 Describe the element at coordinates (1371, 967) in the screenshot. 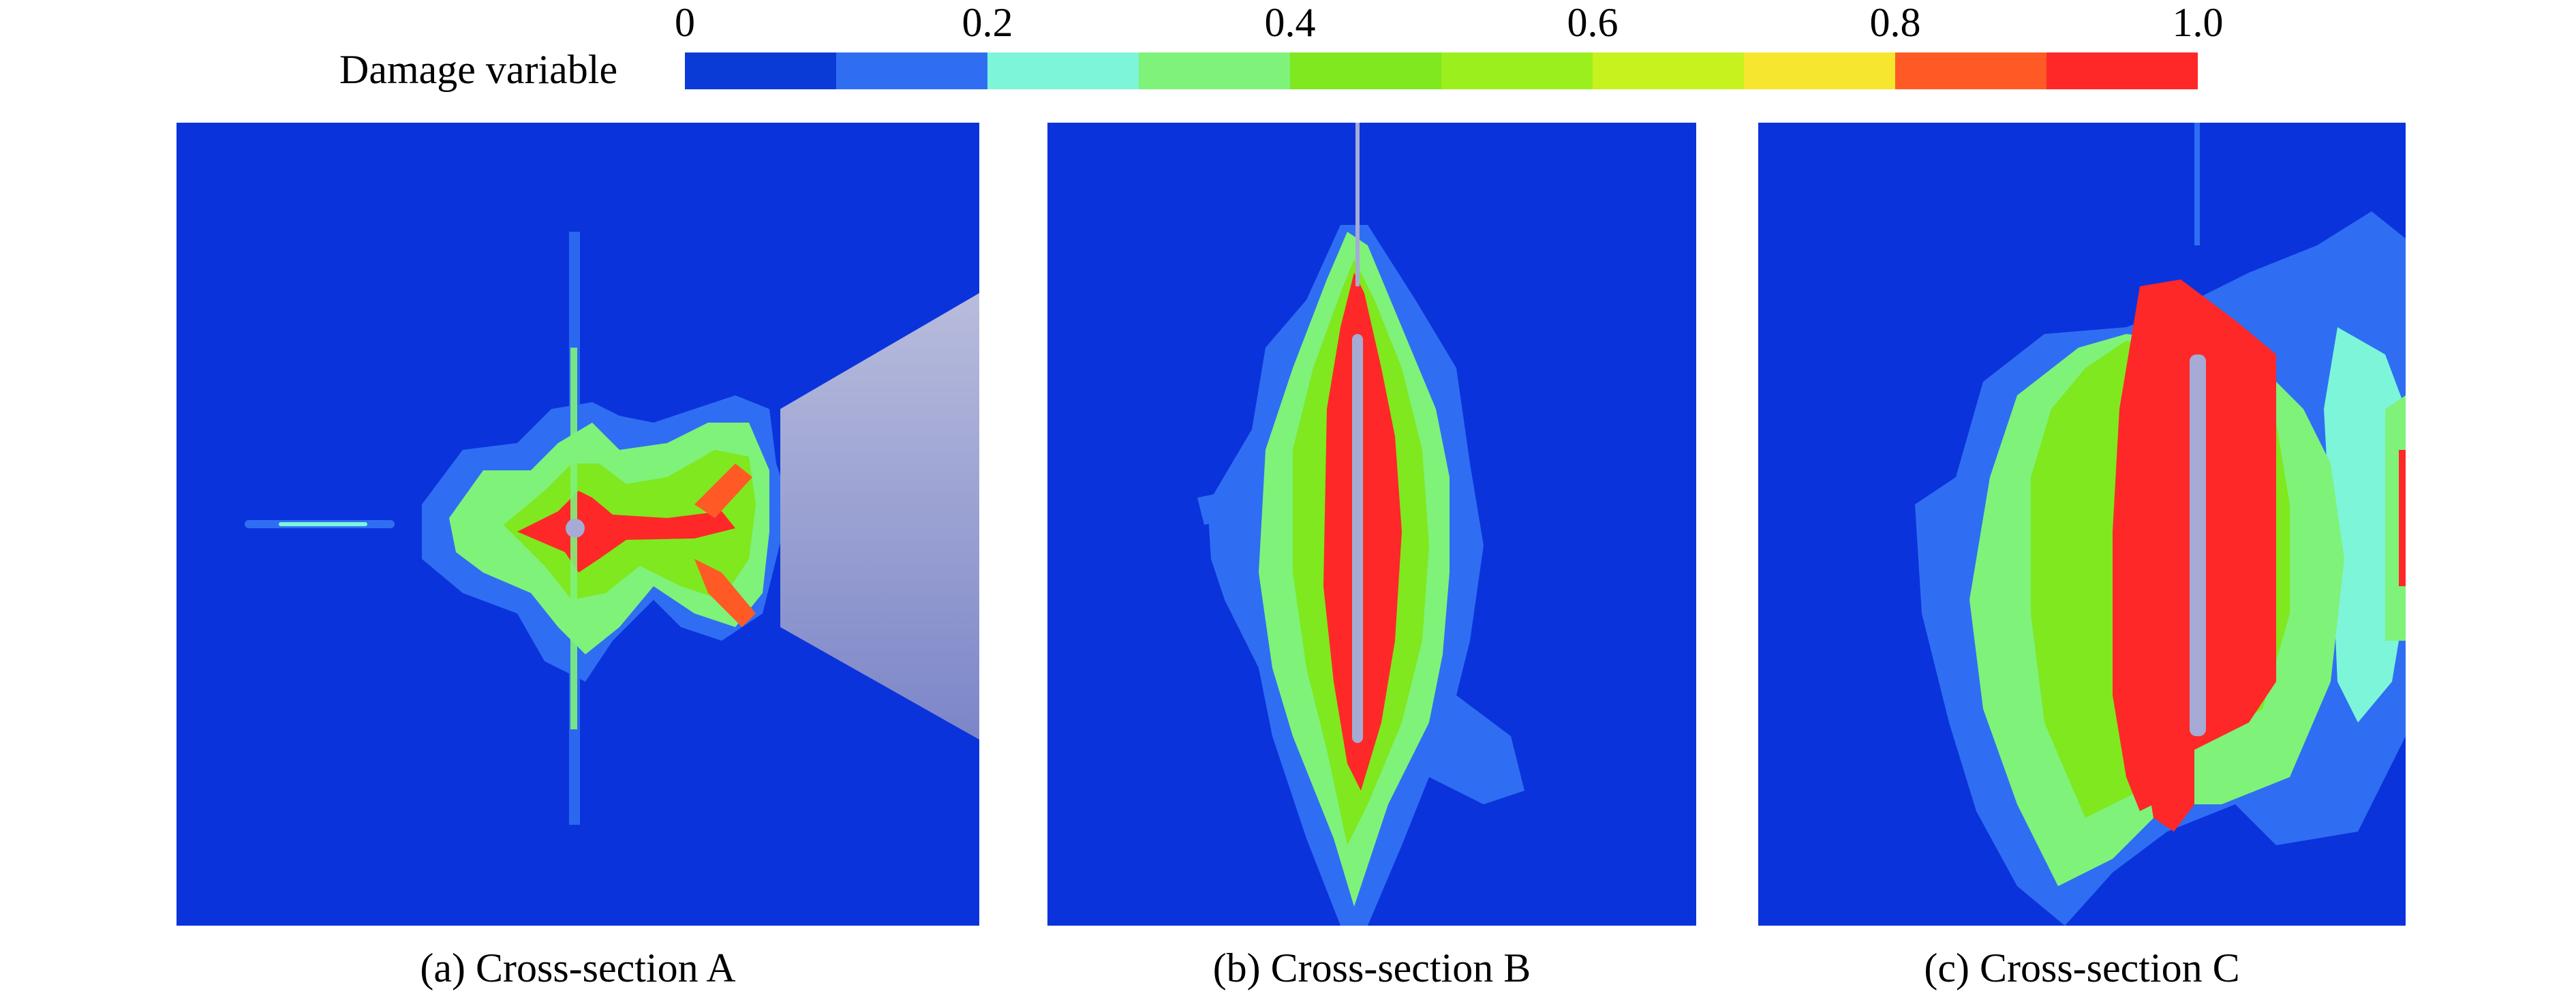

I see `caption-b: (b) Cross-section B` at that location.